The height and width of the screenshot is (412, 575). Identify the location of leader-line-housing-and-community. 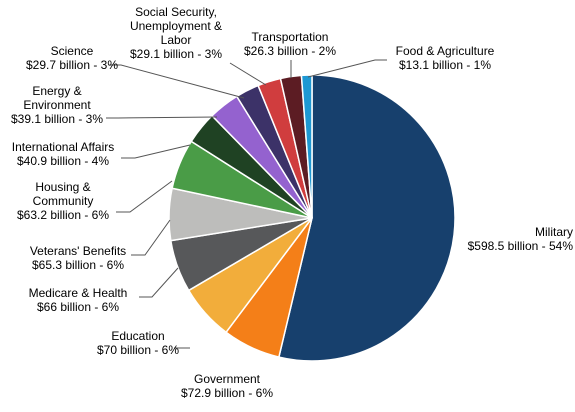
(144, 196).